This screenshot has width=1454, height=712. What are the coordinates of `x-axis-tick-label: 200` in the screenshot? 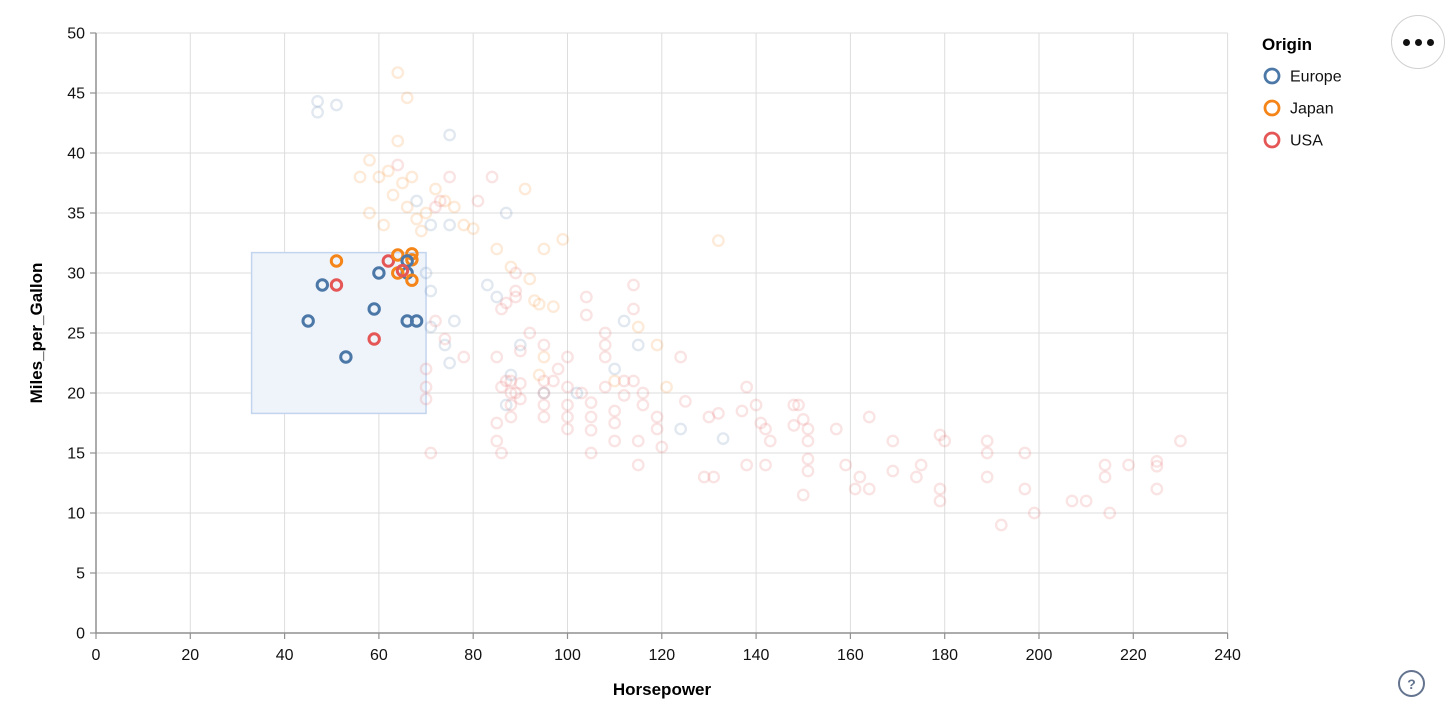 It's located at (1039, 655).